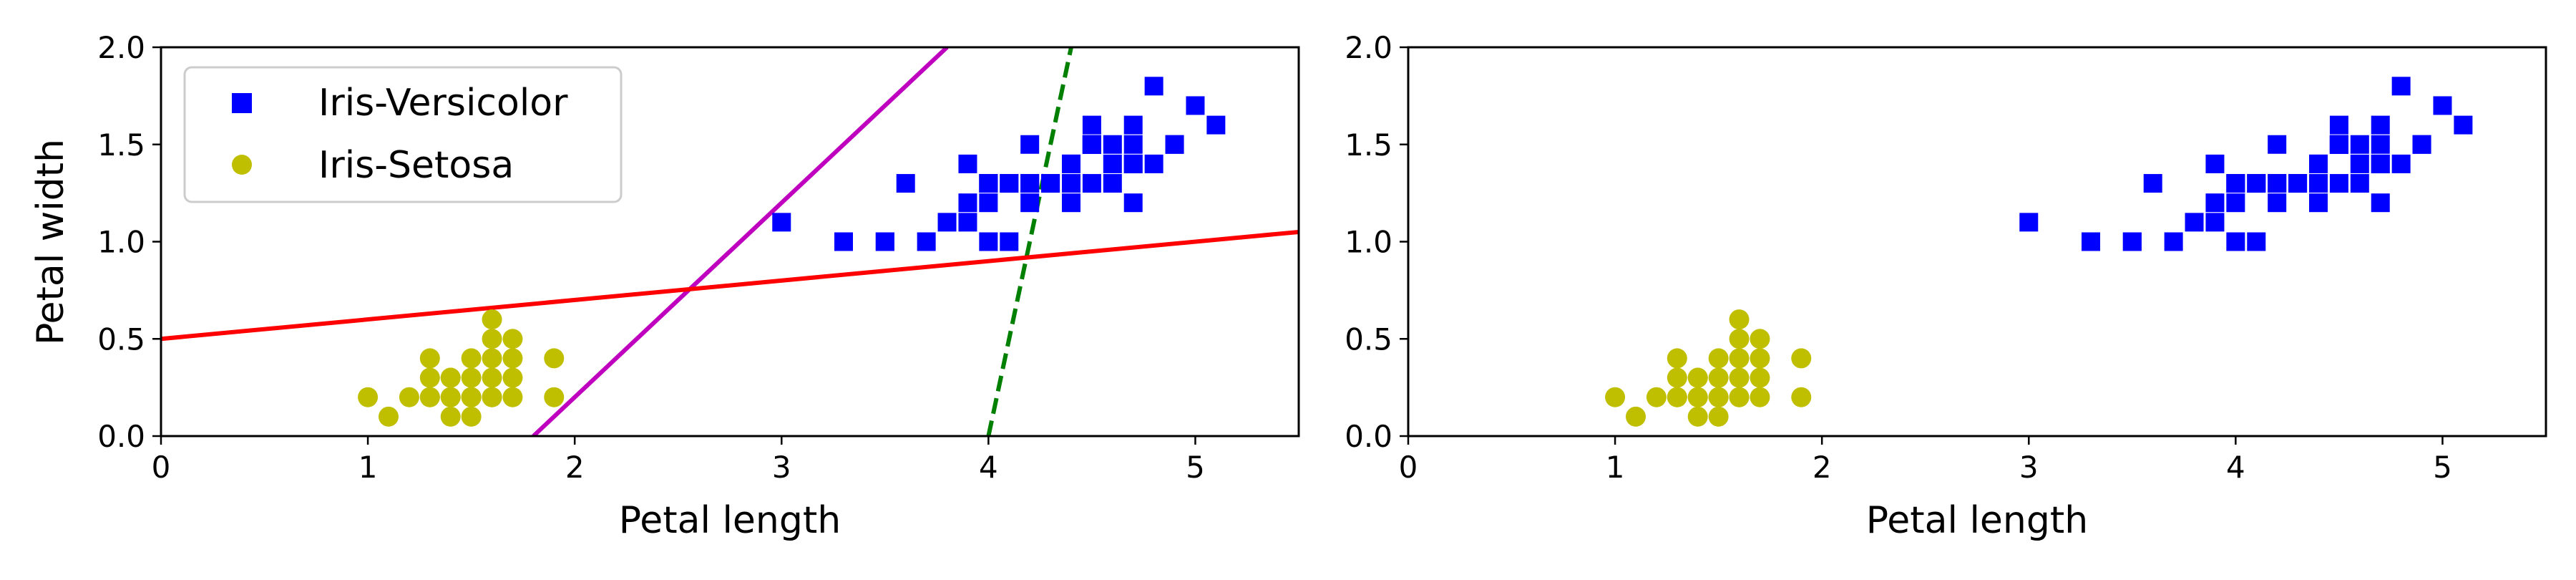  Describe the element at coordinates (121, 436) in the screenshot. I see `left-y-tick-label: 0.0` at that location.